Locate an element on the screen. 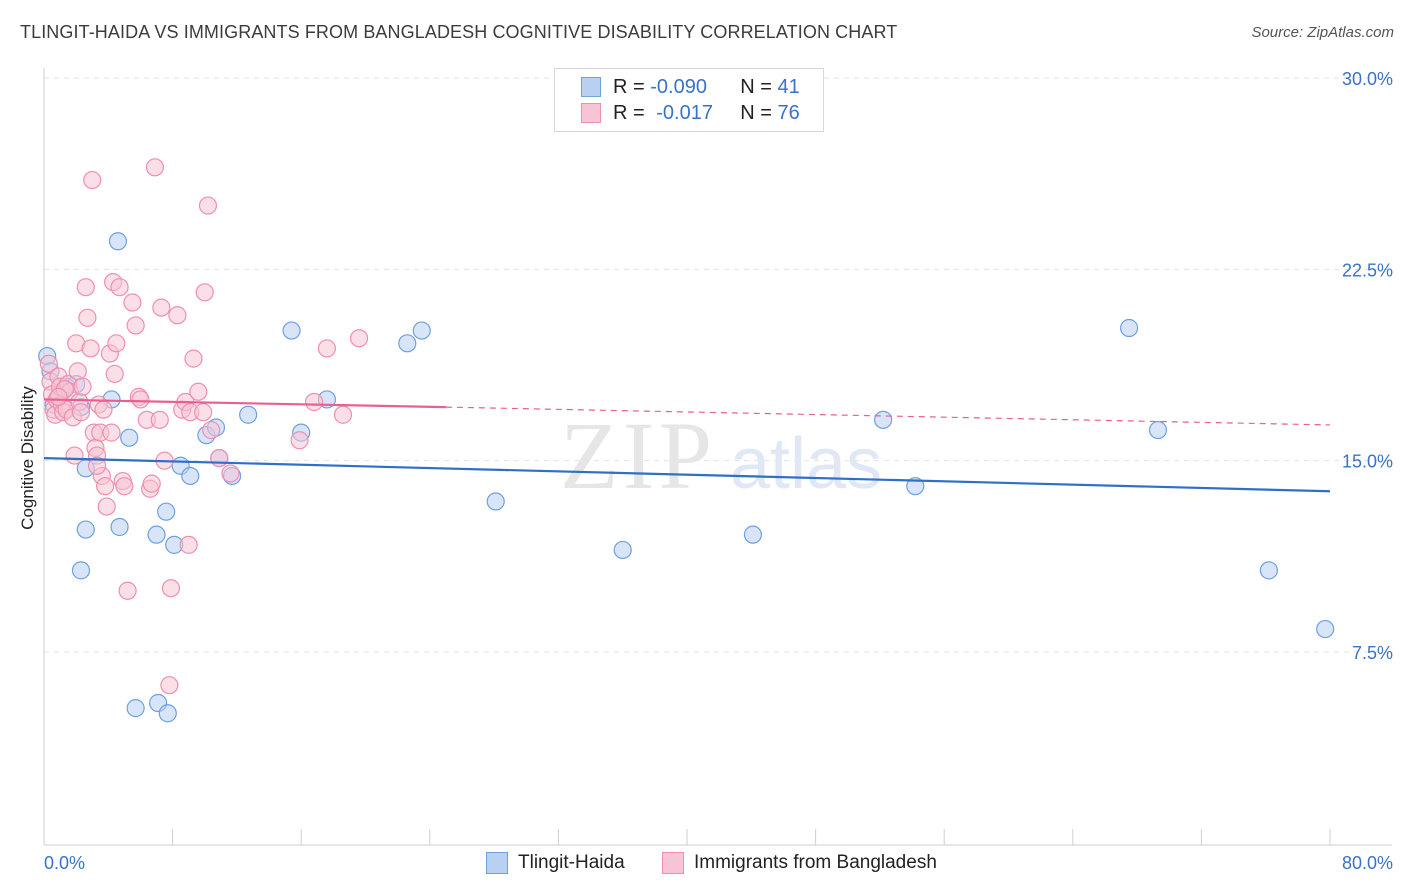 Image resolution: width=1406 pixels, height=892 pixels. trend-line-extension is located at coordinates (888, 416).